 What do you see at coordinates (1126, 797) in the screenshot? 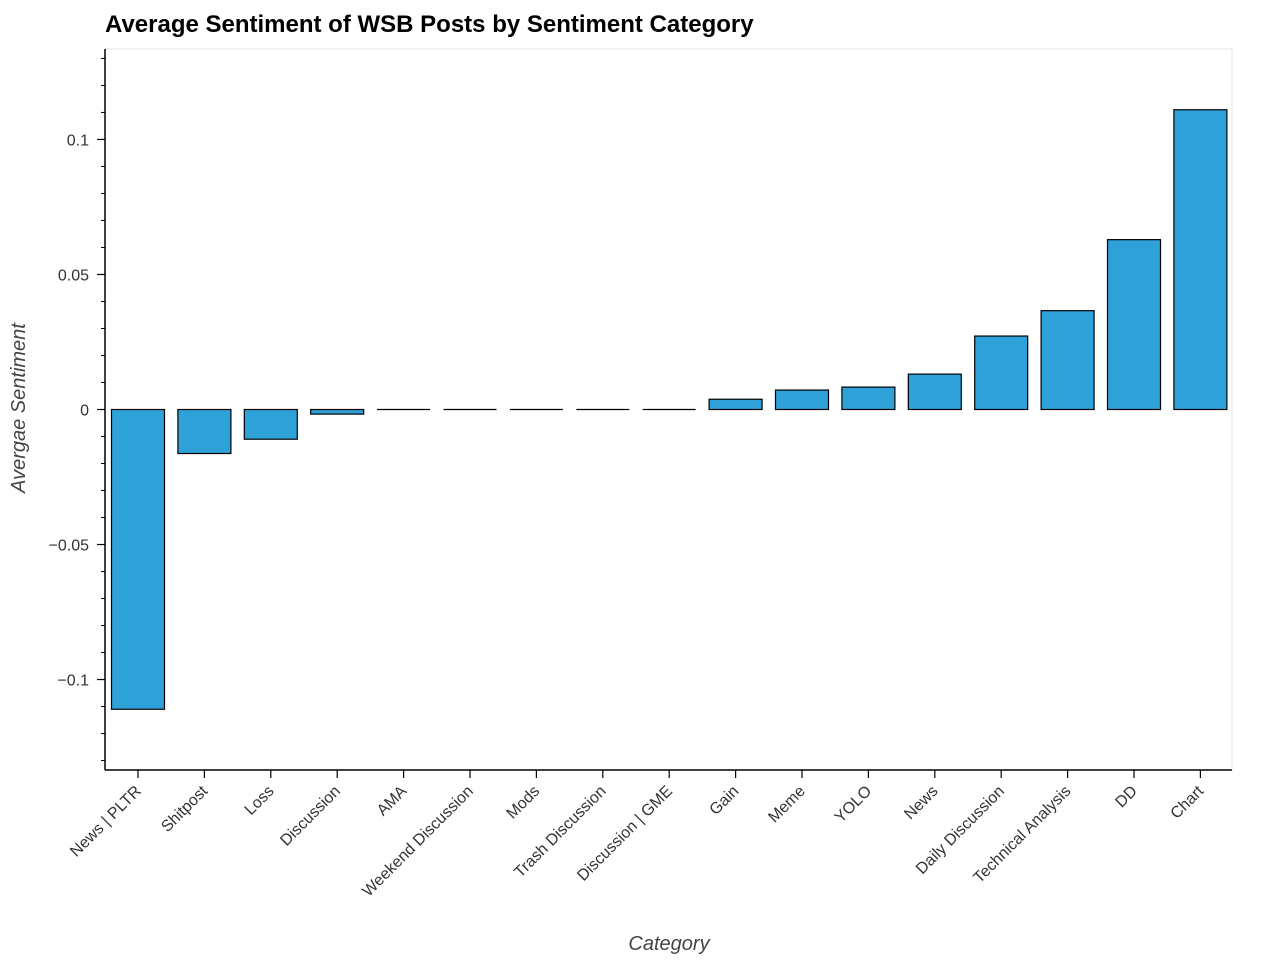
I see `x-tick-label: DD` at bounding box center [1126, 797].